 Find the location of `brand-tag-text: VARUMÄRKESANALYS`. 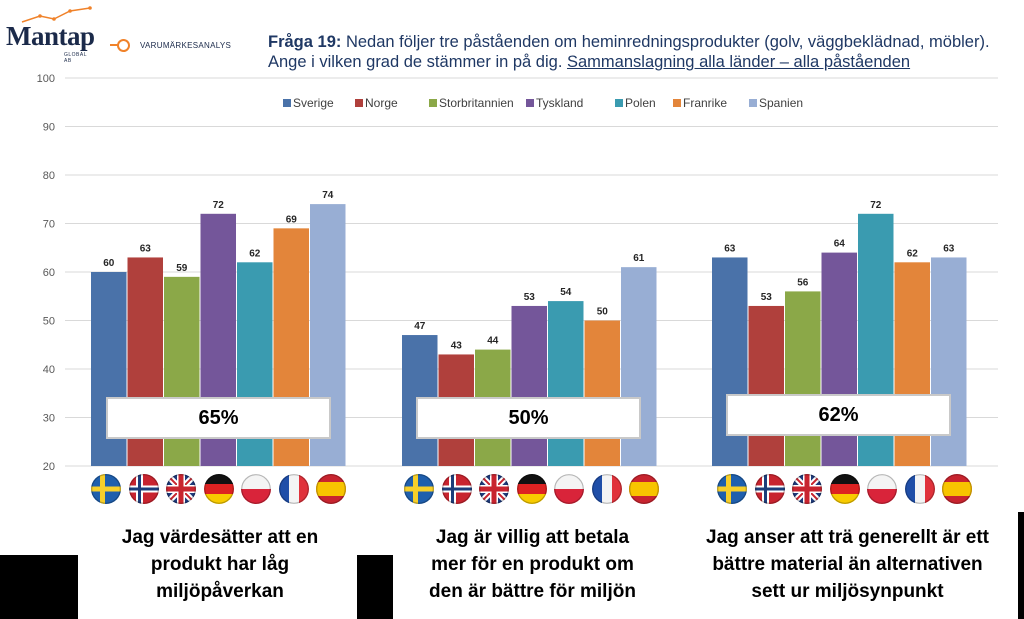

brand-tag-text: VARUMÄRKESANALYS is located at coordinates (186, 45).